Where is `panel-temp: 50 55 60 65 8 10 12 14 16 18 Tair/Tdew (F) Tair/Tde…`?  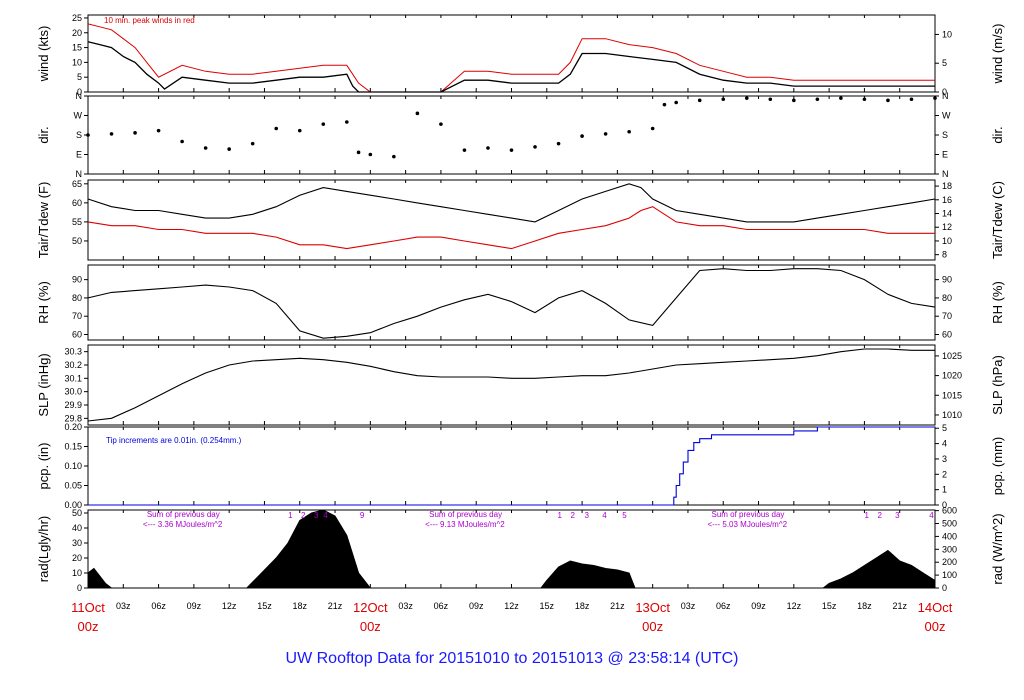 panel-temp: 50 55 60 65 8 10 12 14 16 18 Tair/Tdew (F) Tair/Tde… is located at coordinates (520, 220).